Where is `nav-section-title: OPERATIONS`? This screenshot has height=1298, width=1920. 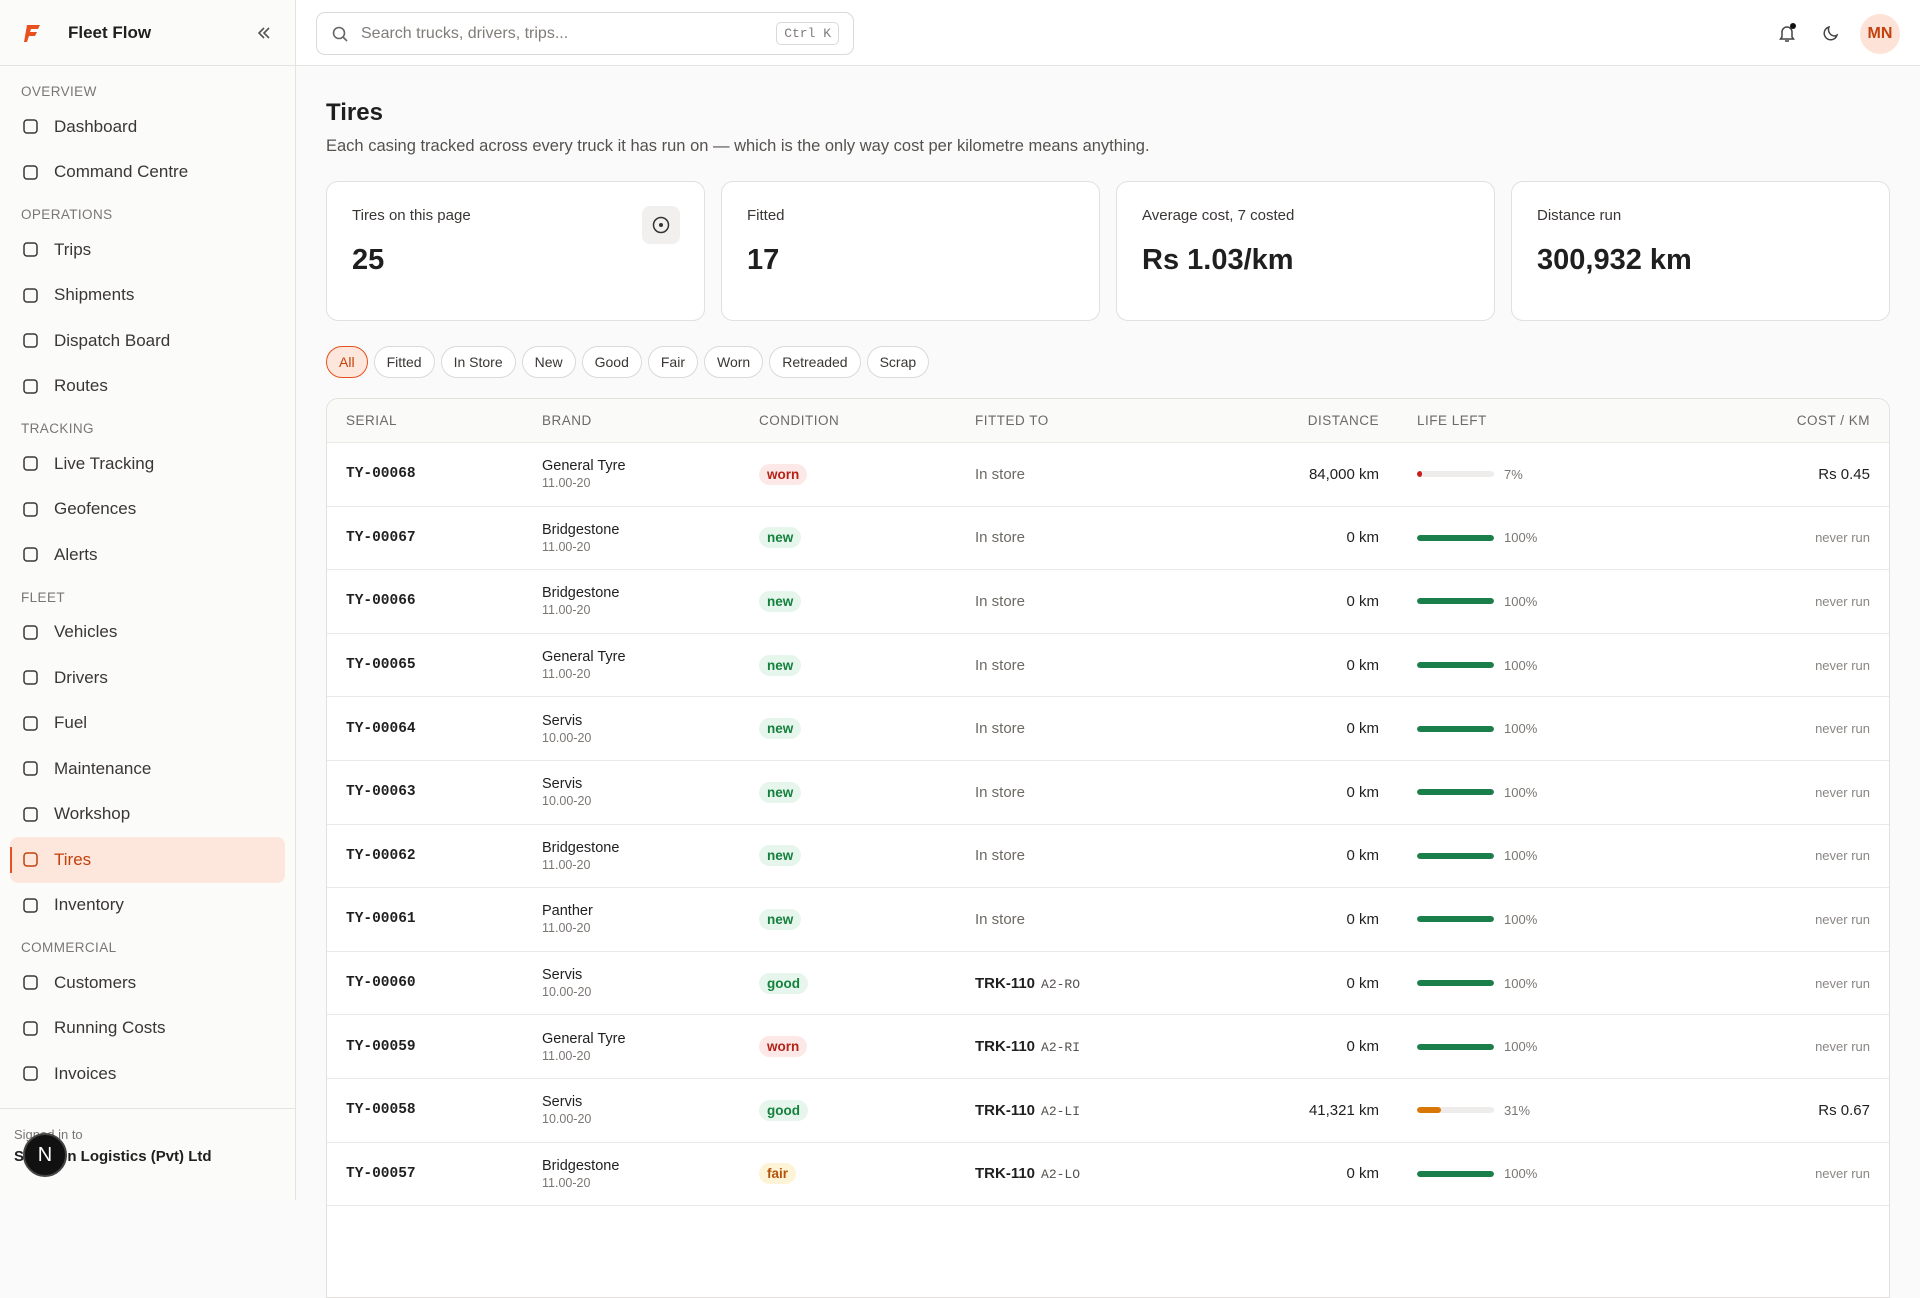 nav-section-title: OPERATIONS is located at coordinates (67, 214).